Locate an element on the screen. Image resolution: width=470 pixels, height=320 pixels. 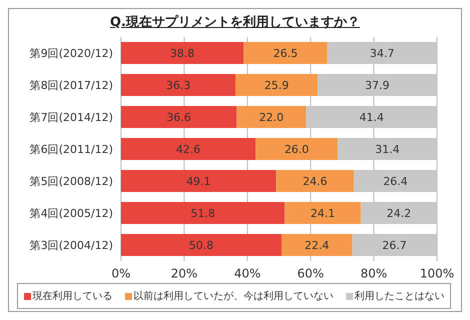
data-label: 26.4 is located at coordinates (395, 181).